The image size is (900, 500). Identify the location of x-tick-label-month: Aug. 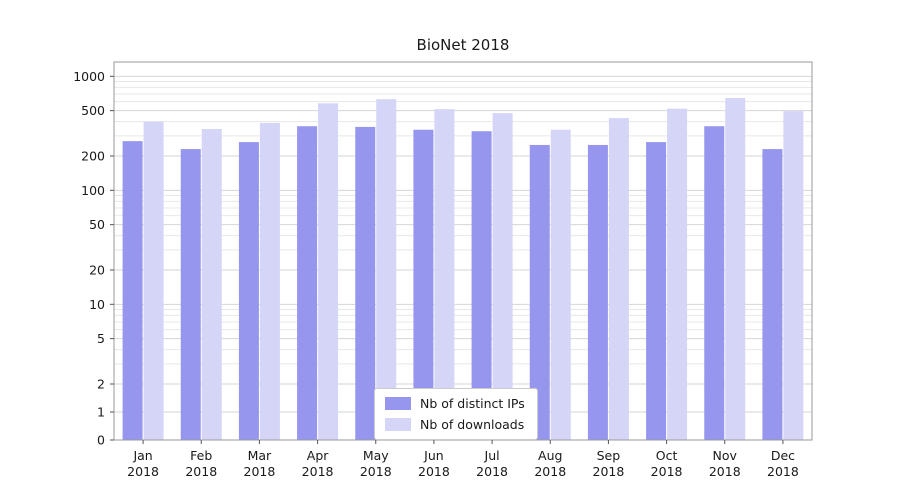
(550, 455).